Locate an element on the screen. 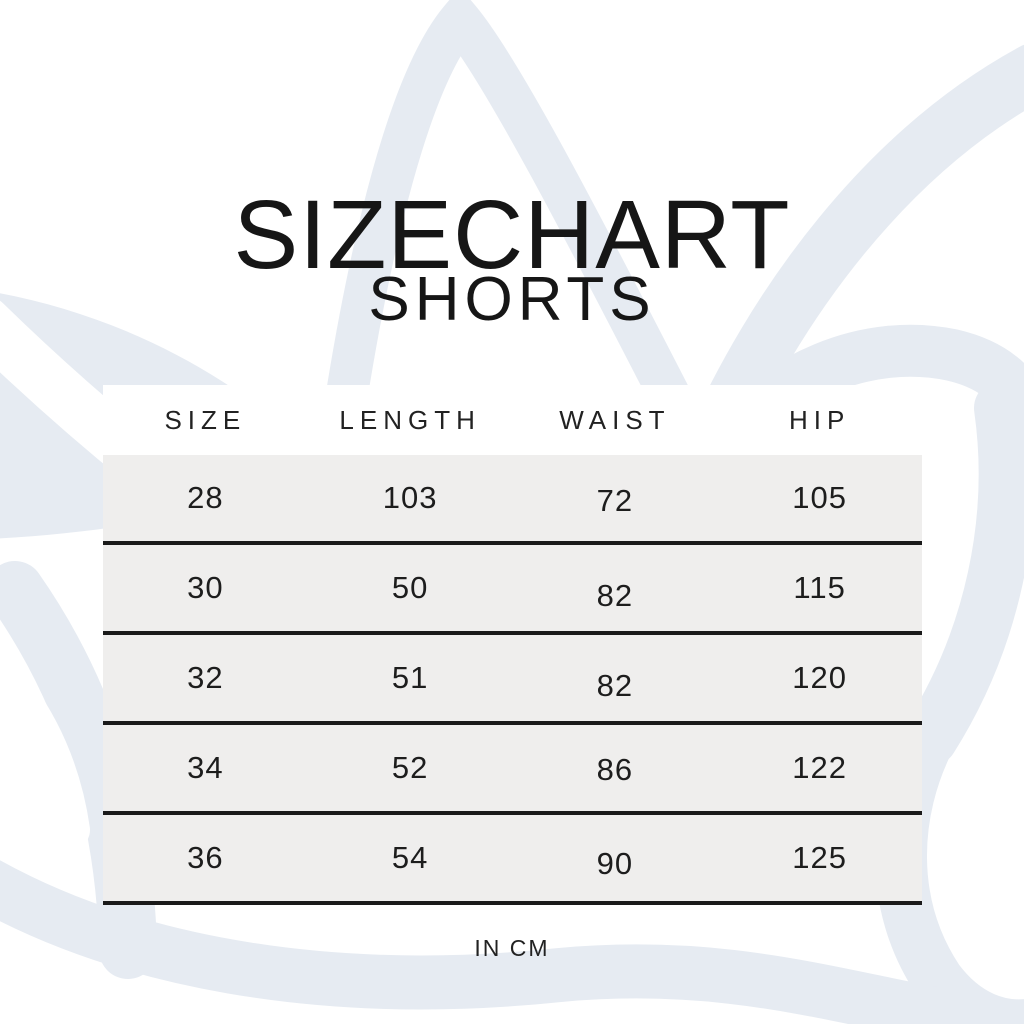 This screenshot has width=1024, height=1024. column-header-length: LENGTH is located at coordinates (410, 419).